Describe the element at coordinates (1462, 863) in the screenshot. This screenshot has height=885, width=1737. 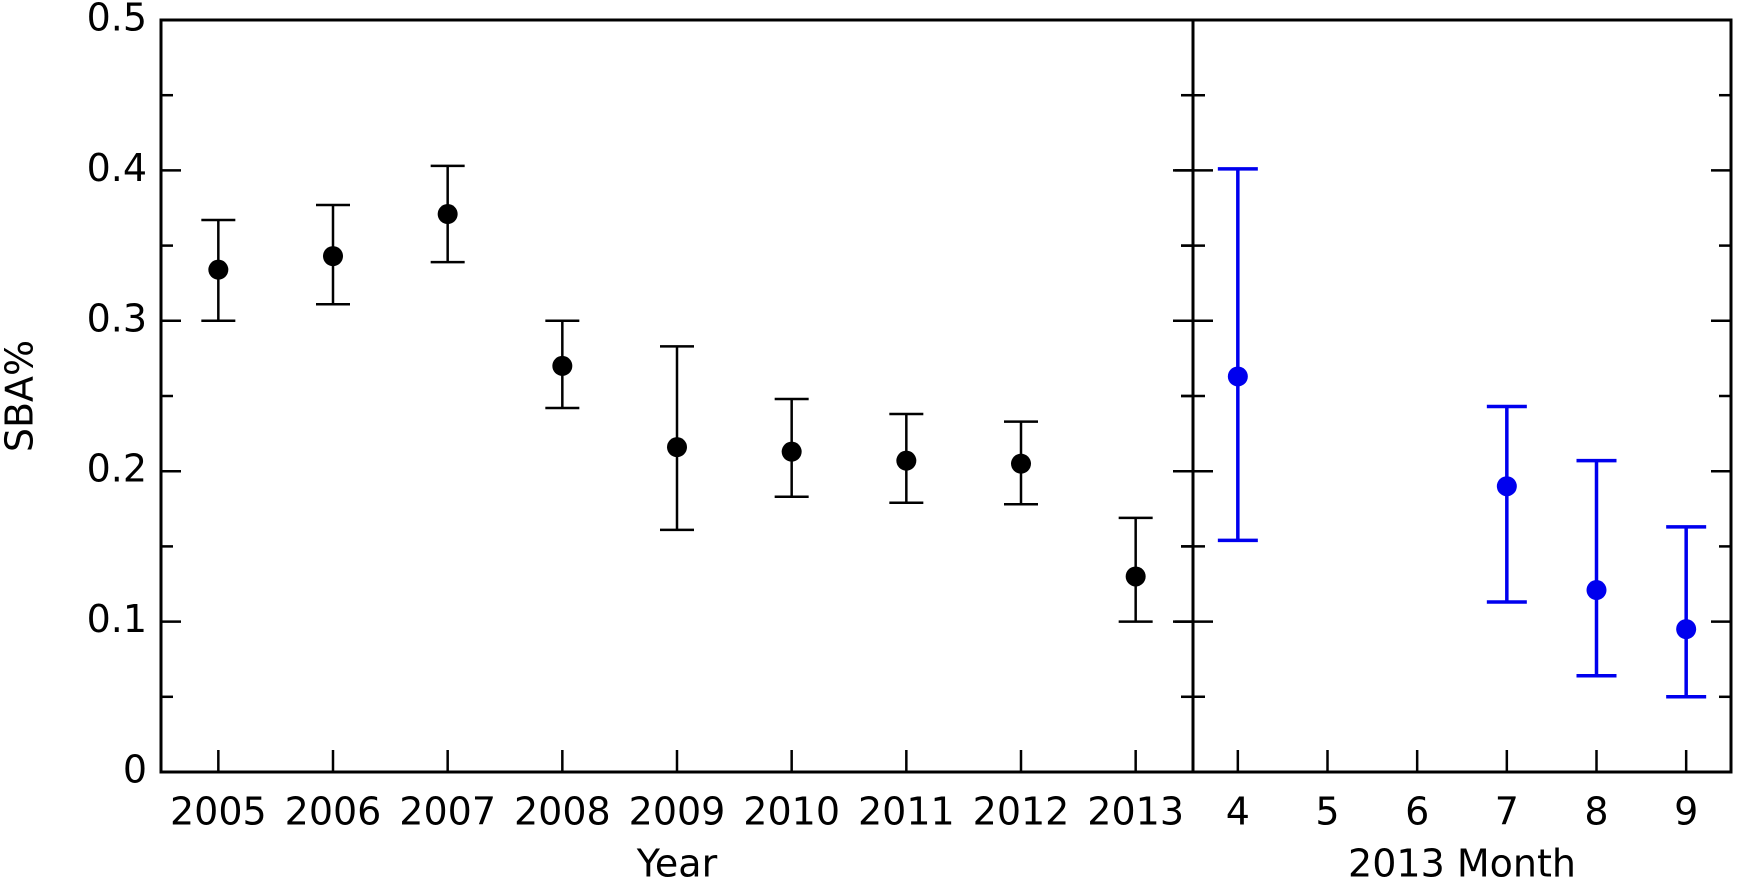
I see `x-axis-title: 2013 Month` at that location.